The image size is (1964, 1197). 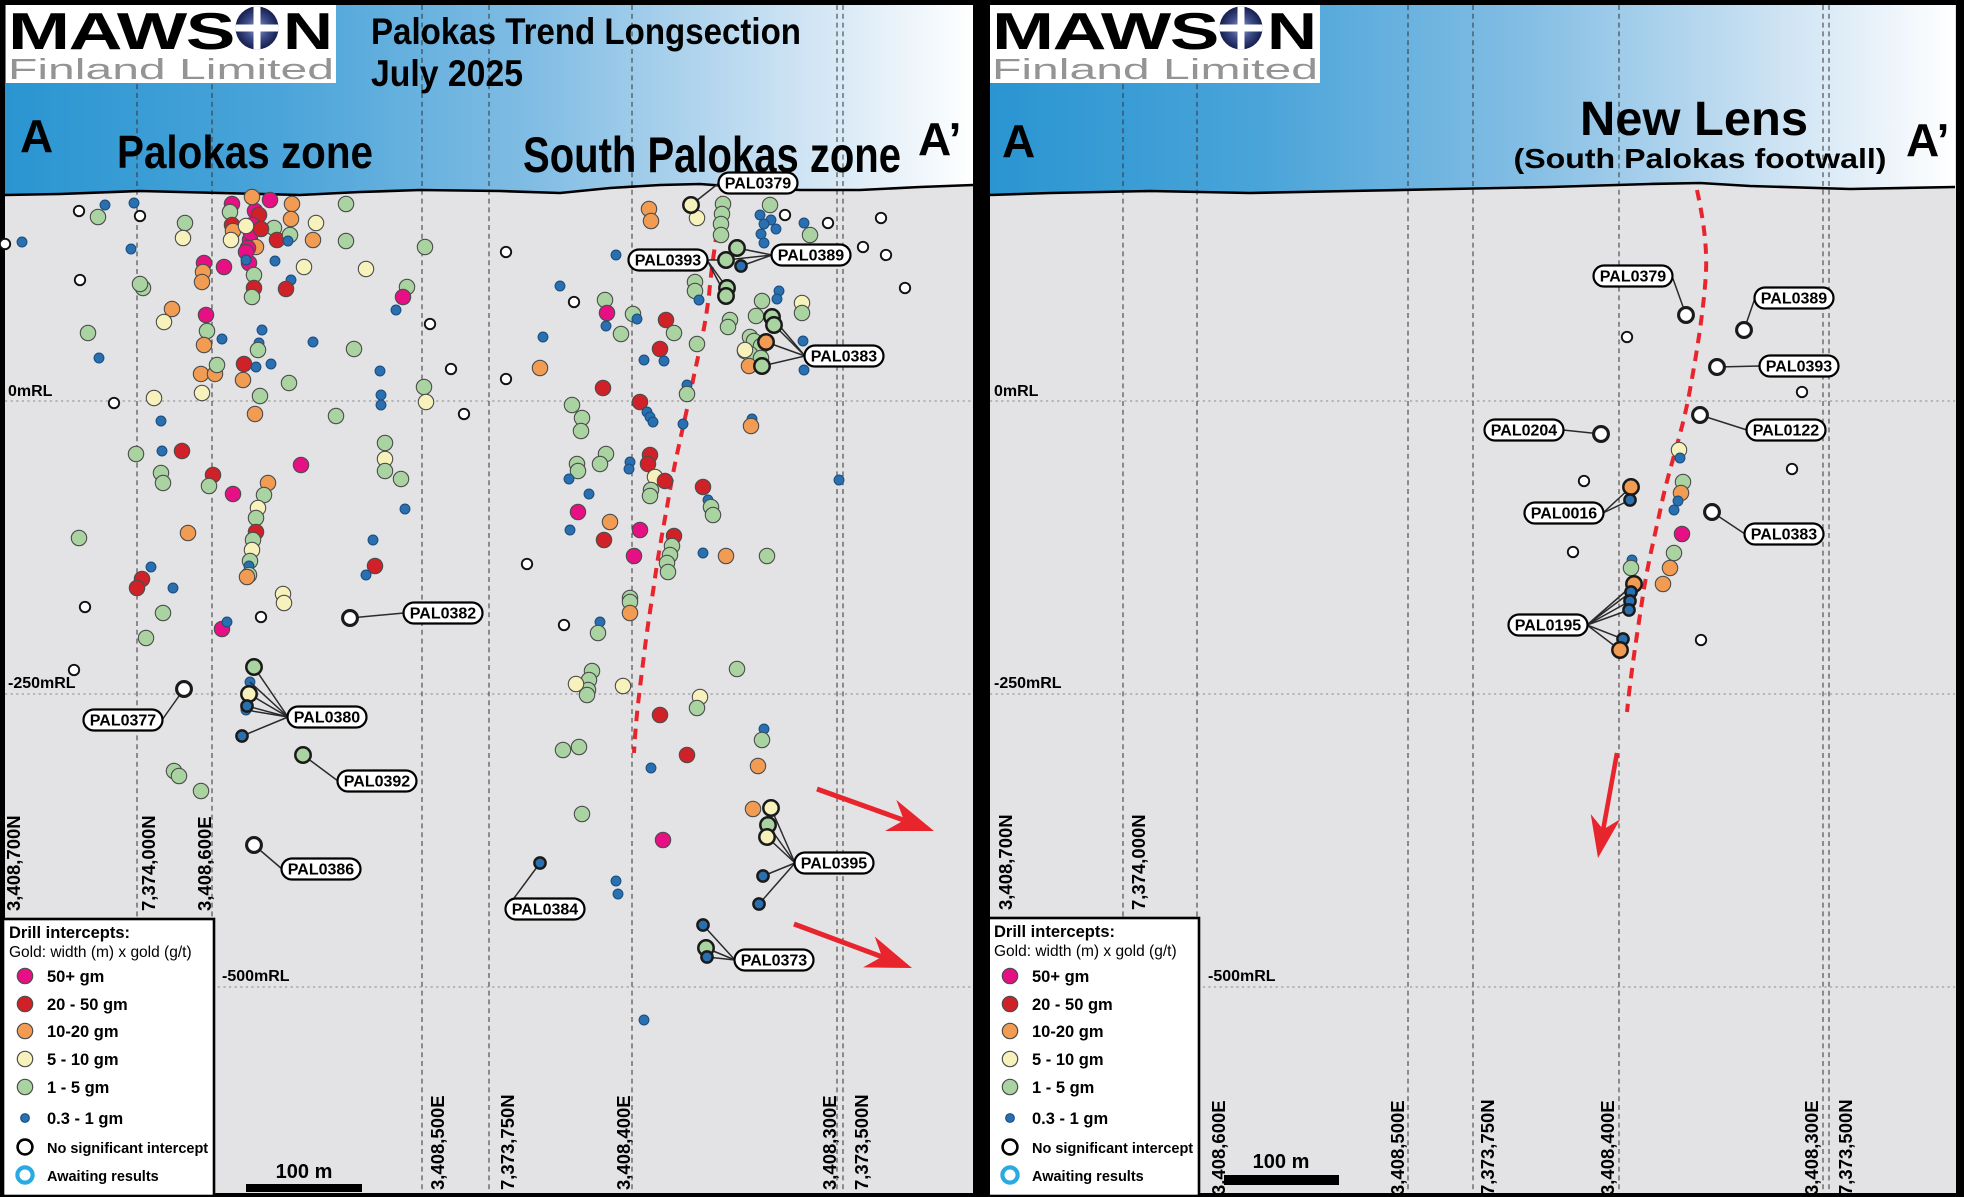 What do you see at coordinates (586, 31) in the screenshot?
I see `svg-text: Palokas Trend Longsection` at bounding box center [586, 31].